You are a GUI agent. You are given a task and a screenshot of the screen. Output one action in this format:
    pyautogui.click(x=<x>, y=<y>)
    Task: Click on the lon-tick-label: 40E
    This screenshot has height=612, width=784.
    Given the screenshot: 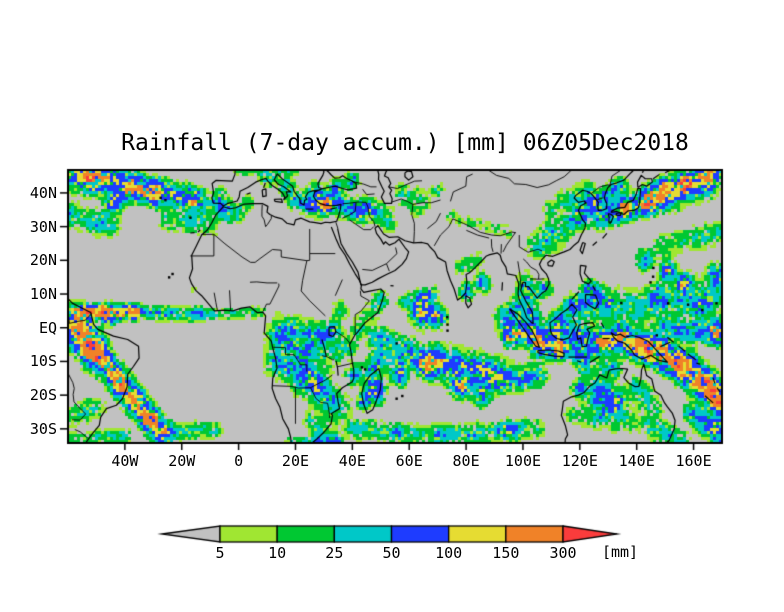 What is the action you would take?
    pyautogui.click(x=352, y=461)
    